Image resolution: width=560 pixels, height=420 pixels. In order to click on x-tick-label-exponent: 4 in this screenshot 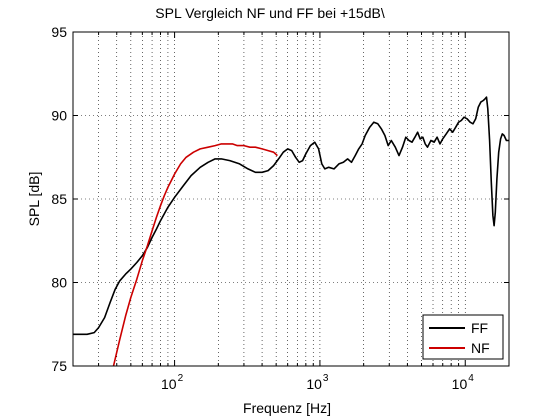, I will do `click(471, 378)`.